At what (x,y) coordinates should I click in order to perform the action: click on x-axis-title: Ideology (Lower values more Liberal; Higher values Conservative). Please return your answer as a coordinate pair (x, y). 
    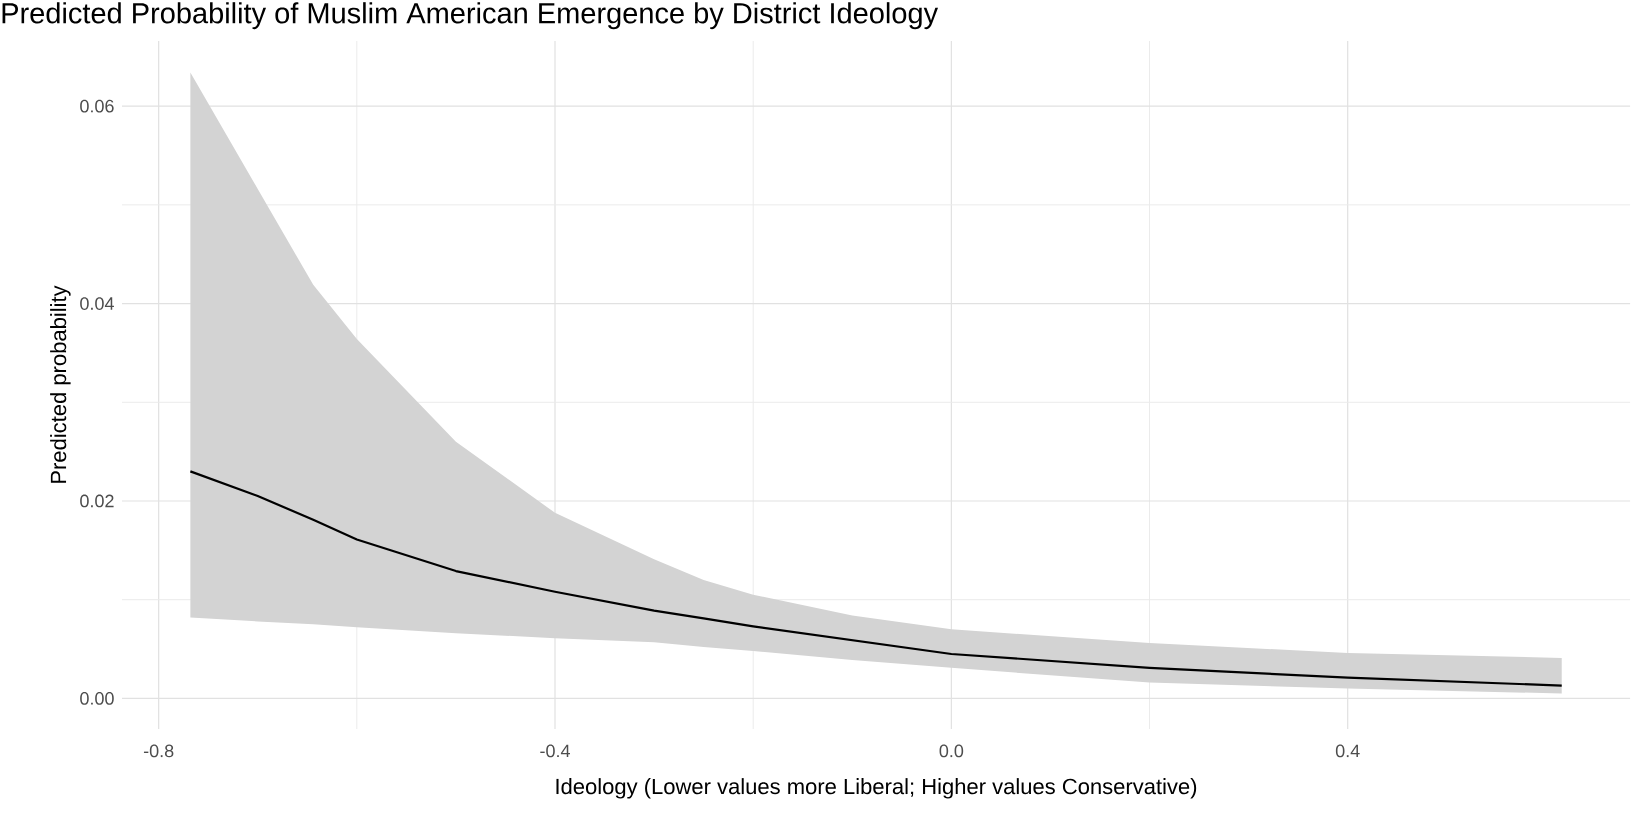
    Looking at the image, I should click on (876, 788).